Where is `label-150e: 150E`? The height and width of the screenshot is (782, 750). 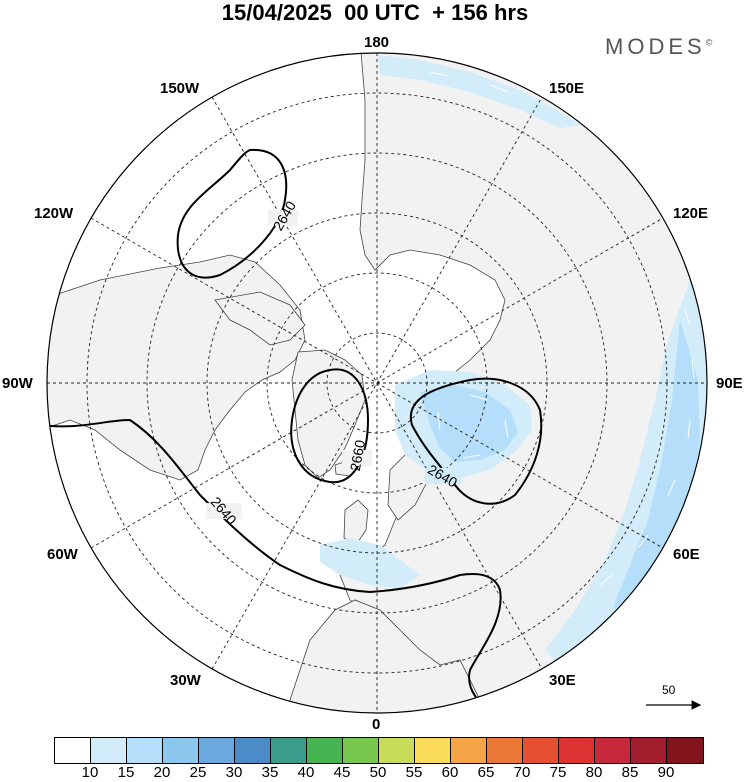
label-150e: 150E is located at coordinates (567, 88).